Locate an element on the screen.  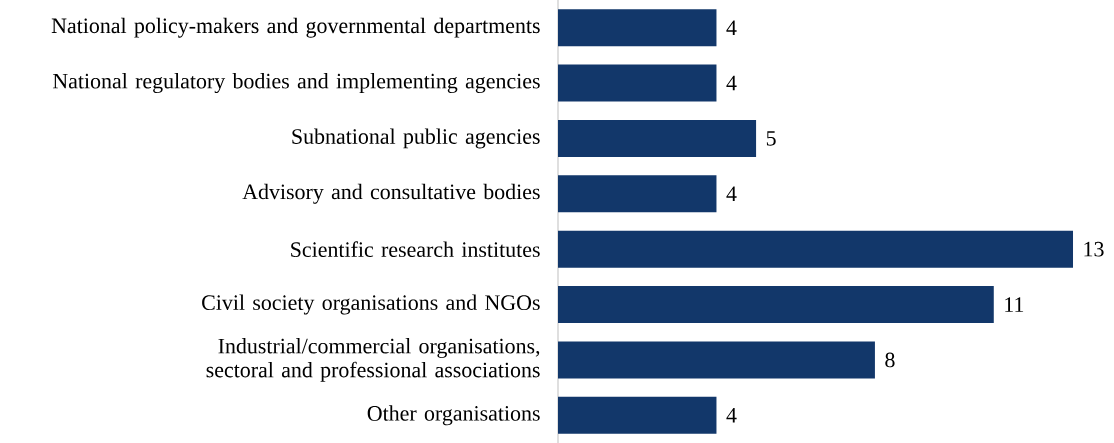
y-tick-label: Other organisations is located at coordinates (453, 415).